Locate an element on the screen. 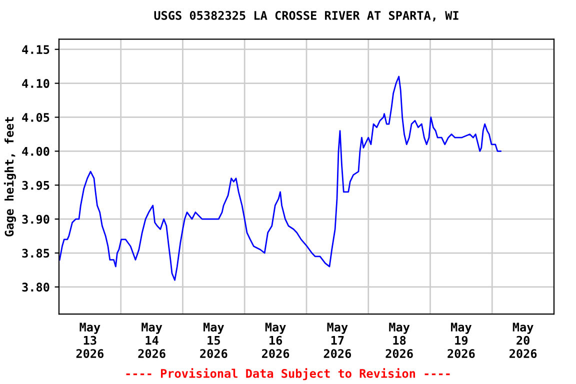 This screenshot has height=384, width=576. chart-title: USGS 05382325 LA CROSSE RIVER AT SPARTA, WI is located at coordinates (306, 16).